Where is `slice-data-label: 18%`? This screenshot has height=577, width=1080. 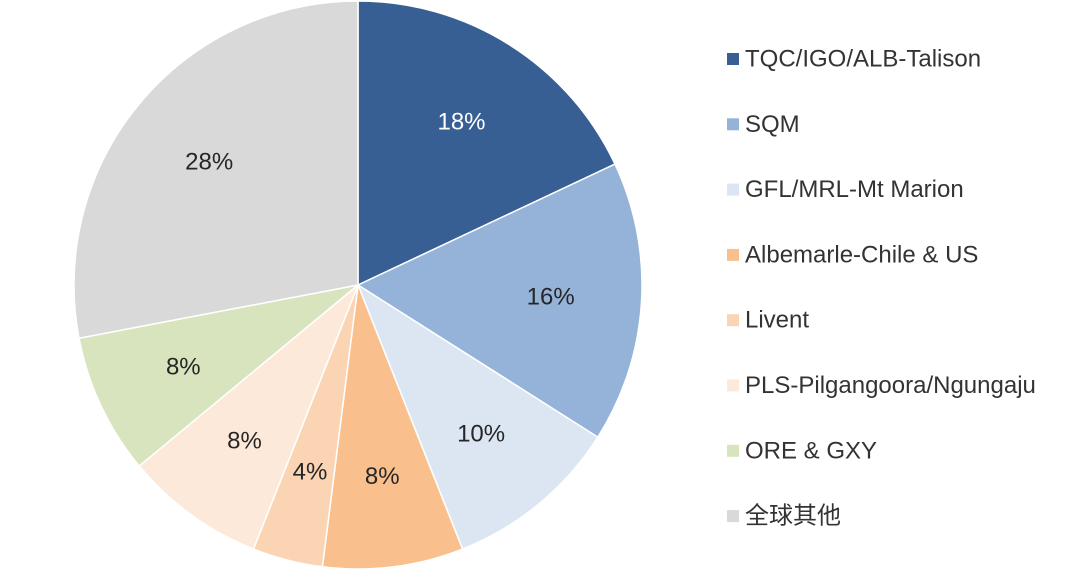
slice-data-label: 18% is located at coordinates (461, 121).